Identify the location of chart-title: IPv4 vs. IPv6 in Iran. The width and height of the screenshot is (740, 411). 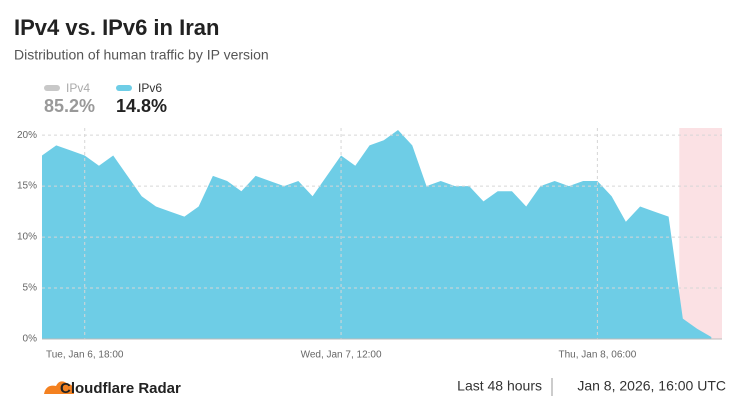
(116, 27).